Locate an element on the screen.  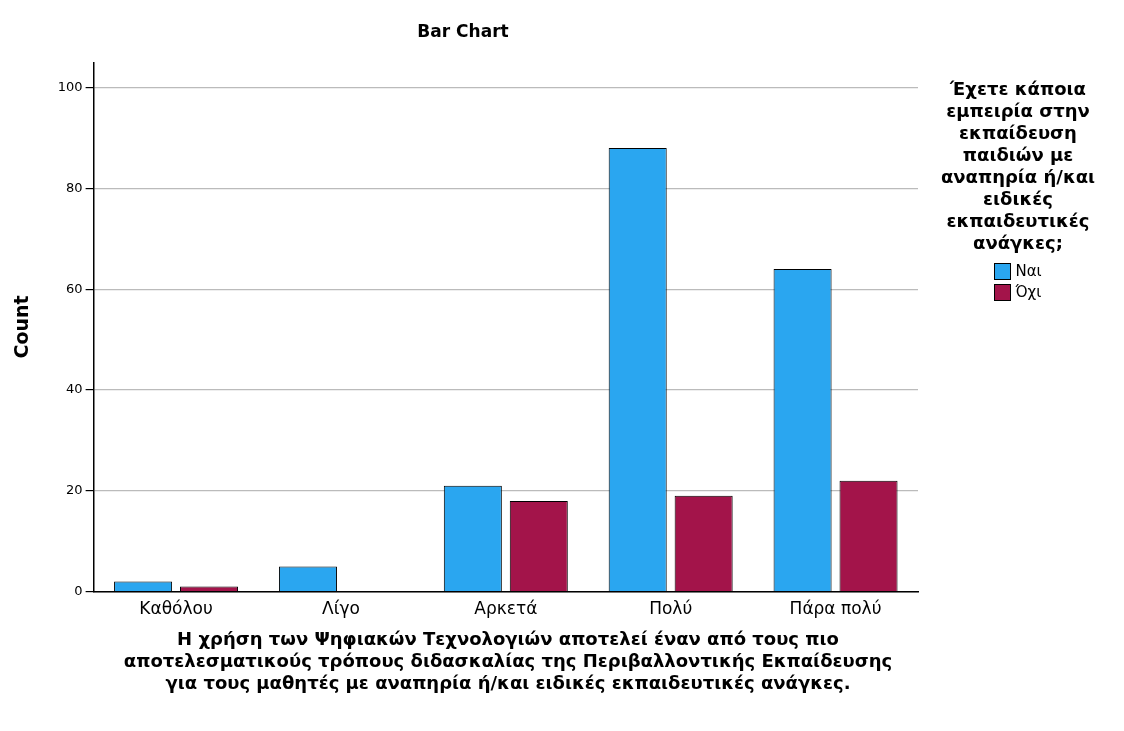
legend-label: Όχι is located at coordinates (1028, 292).